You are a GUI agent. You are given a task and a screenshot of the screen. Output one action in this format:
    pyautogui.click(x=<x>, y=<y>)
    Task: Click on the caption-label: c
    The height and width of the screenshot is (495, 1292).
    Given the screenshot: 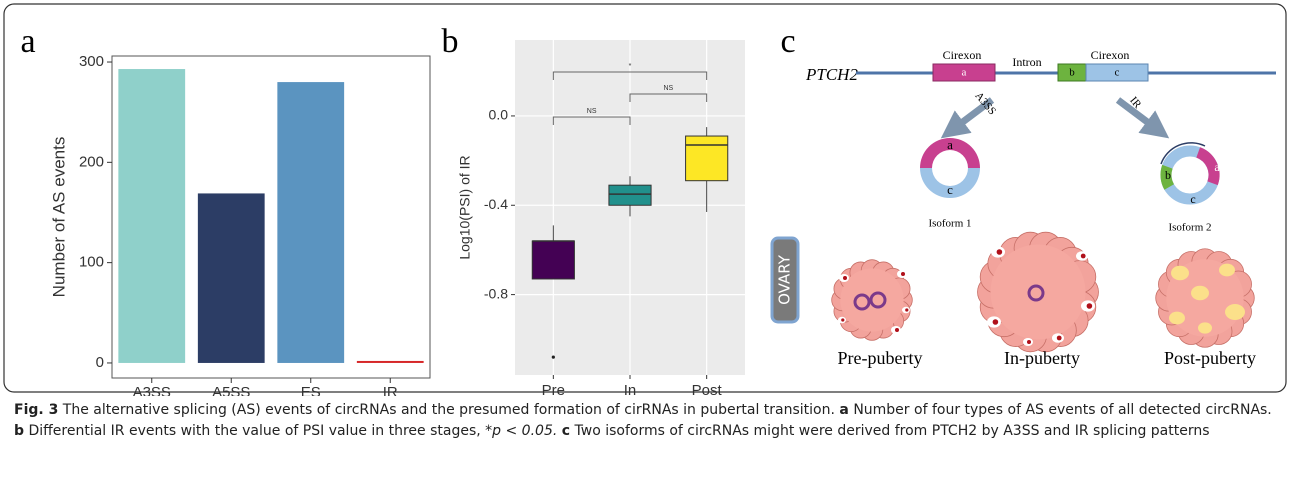 What is the action you would take?
    pyautogui.click(x=566, y=431)
    